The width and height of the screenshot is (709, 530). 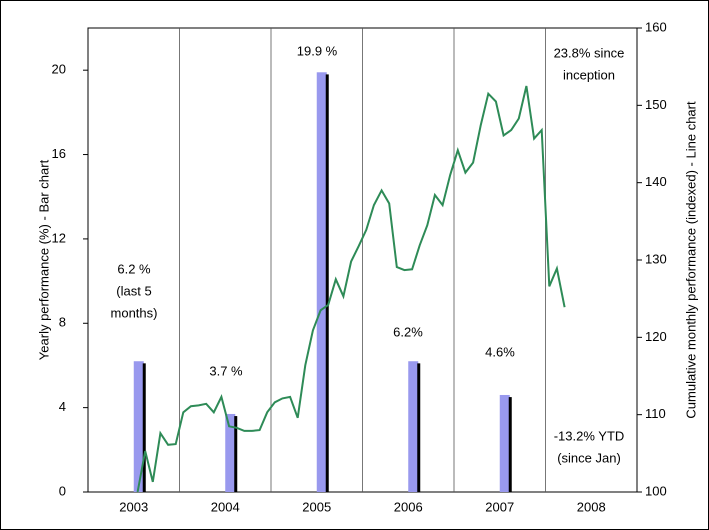 I want to click on y-tick-label: 4, so click(x=62, y=406).